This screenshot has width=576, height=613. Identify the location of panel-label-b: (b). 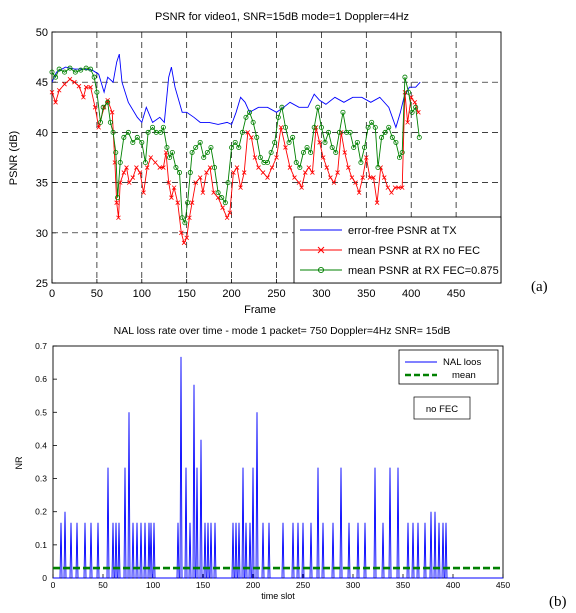
(558, 602).